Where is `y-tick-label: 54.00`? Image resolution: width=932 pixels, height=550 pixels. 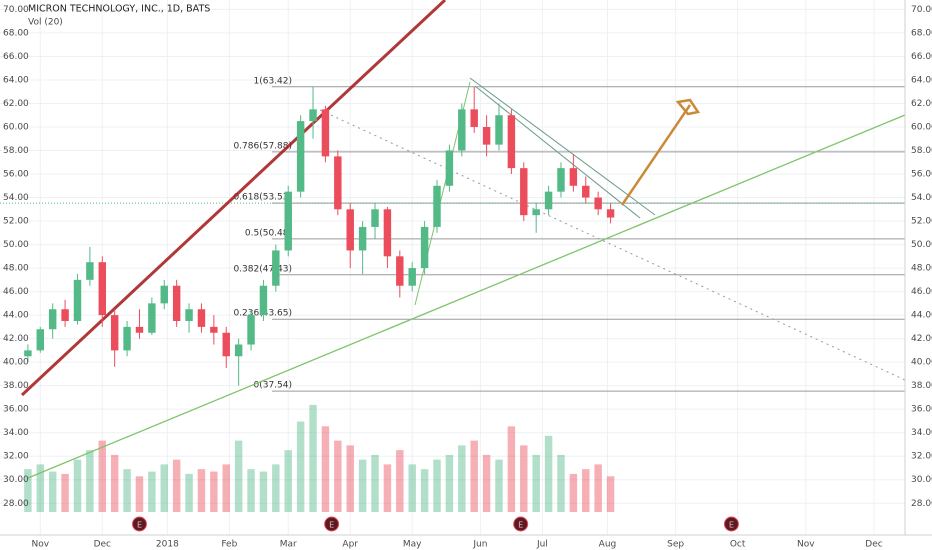
y-tick-label: 54.00 is located at coordinates (16, 198).